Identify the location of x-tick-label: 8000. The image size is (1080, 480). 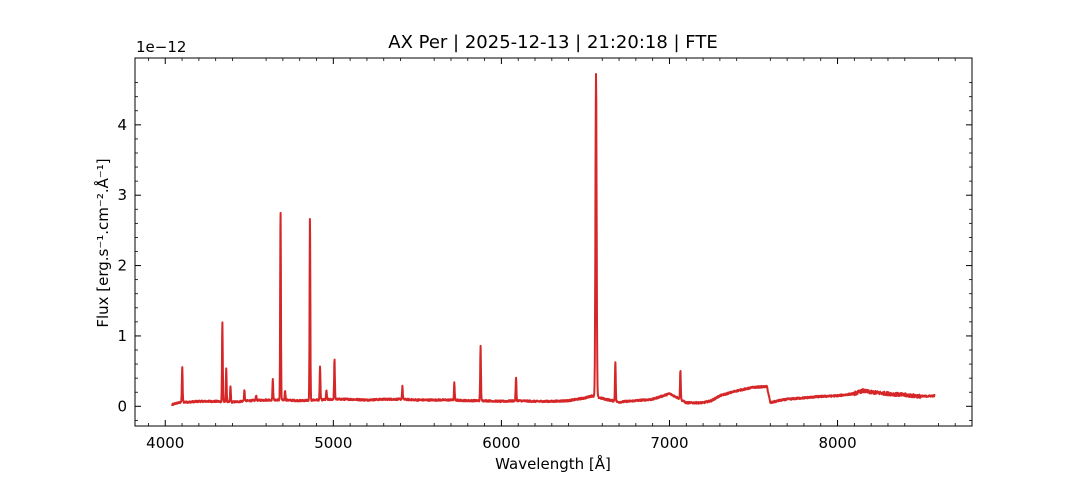
(837, 443).